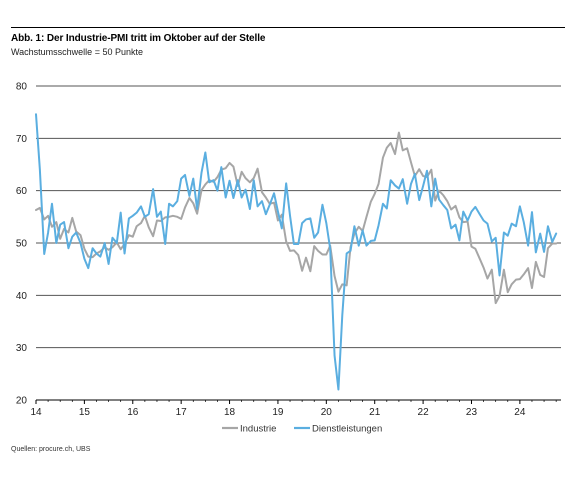 The height and width of the screenshot is (479, 576). Describe the element at coordinates (472, 412) in the screenshot. I see `x-tick-label: 23` at that location.